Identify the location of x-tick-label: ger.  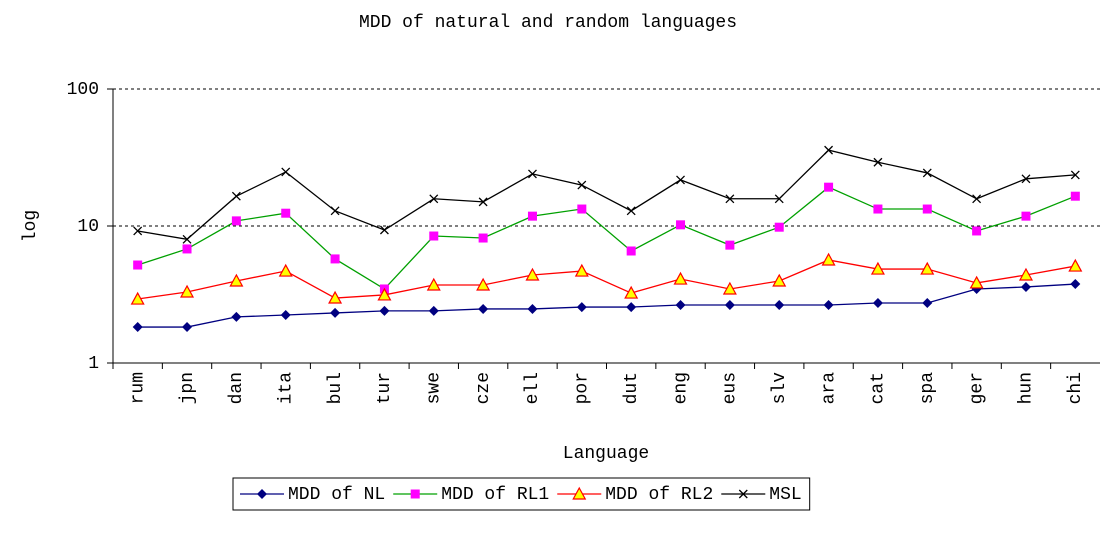
(977, 388).